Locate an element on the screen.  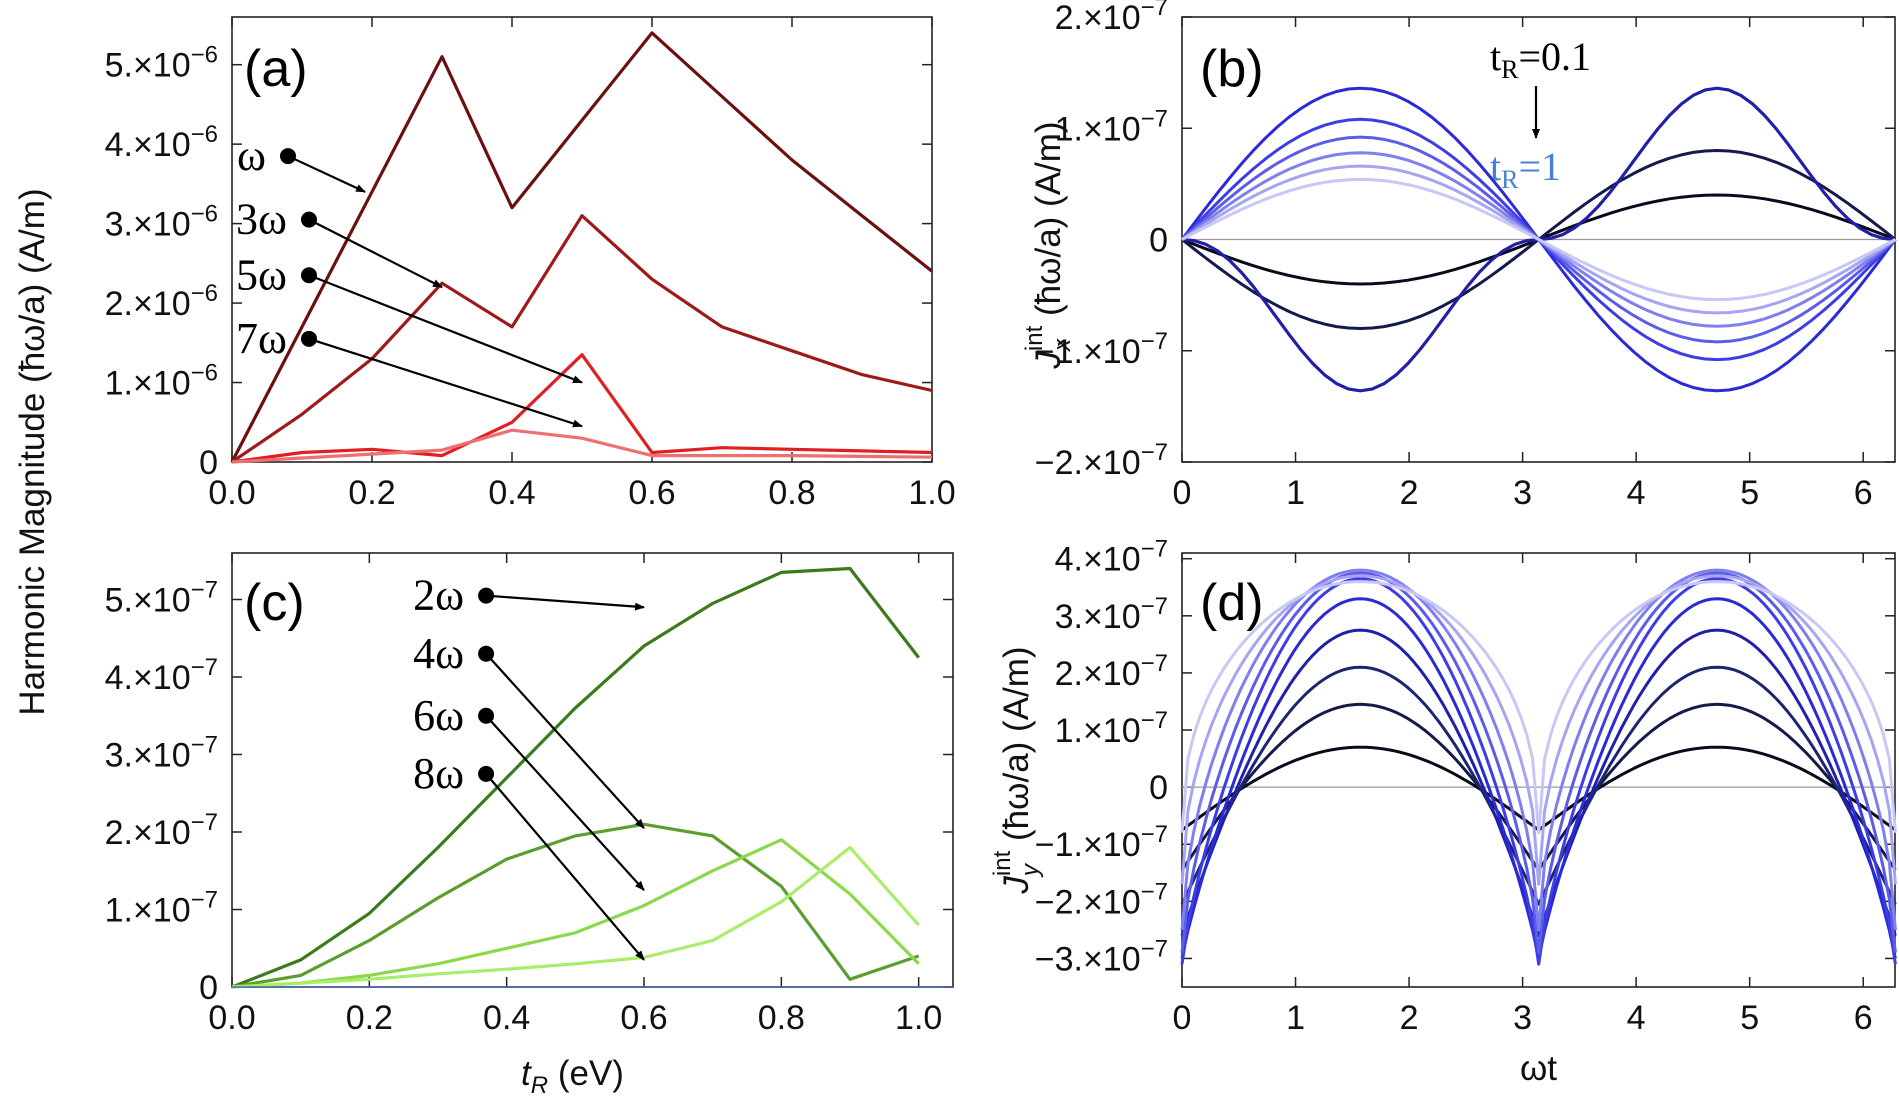
y-tick-label: 1.×10−6 is located at coordinates (161, 381).